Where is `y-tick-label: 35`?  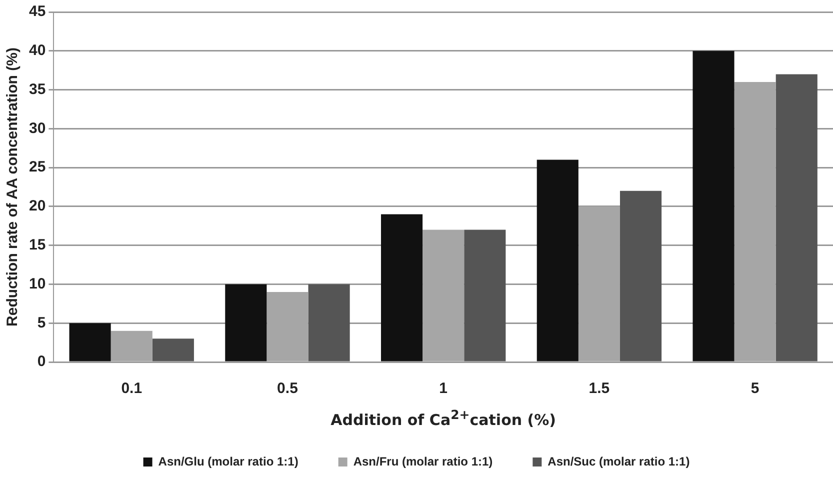 y-tick-label: 35 is located at coordinates (37, 89).